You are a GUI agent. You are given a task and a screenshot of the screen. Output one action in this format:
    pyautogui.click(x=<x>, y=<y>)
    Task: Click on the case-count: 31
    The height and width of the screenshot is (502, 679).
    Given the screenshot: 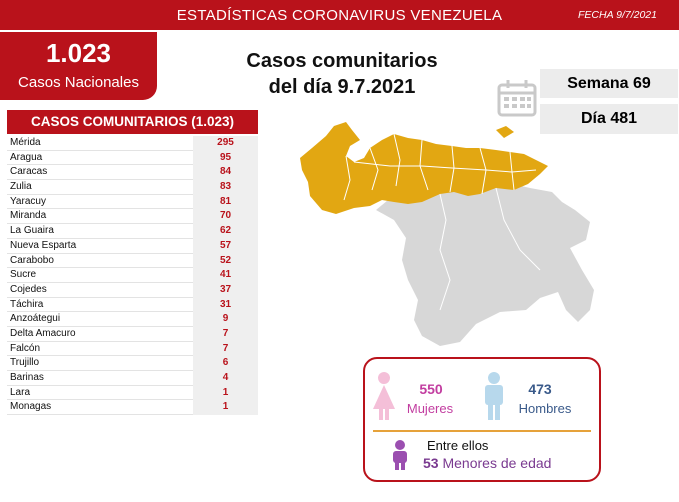 What is the action you would take?
    pyautogui.click(x=225, y=305)
    